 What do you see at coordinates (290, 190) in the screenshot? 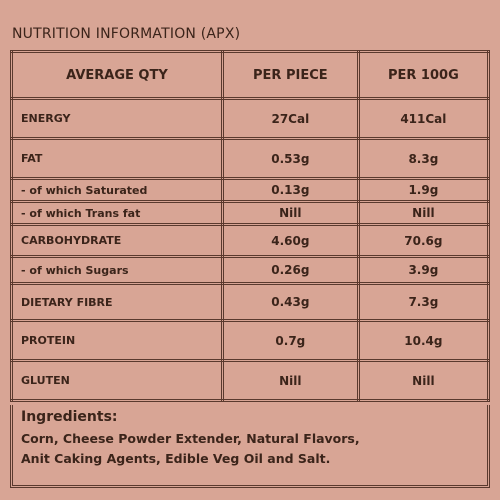
I see `nutrient-value: 0.13g` at bounding box center [290, 190].